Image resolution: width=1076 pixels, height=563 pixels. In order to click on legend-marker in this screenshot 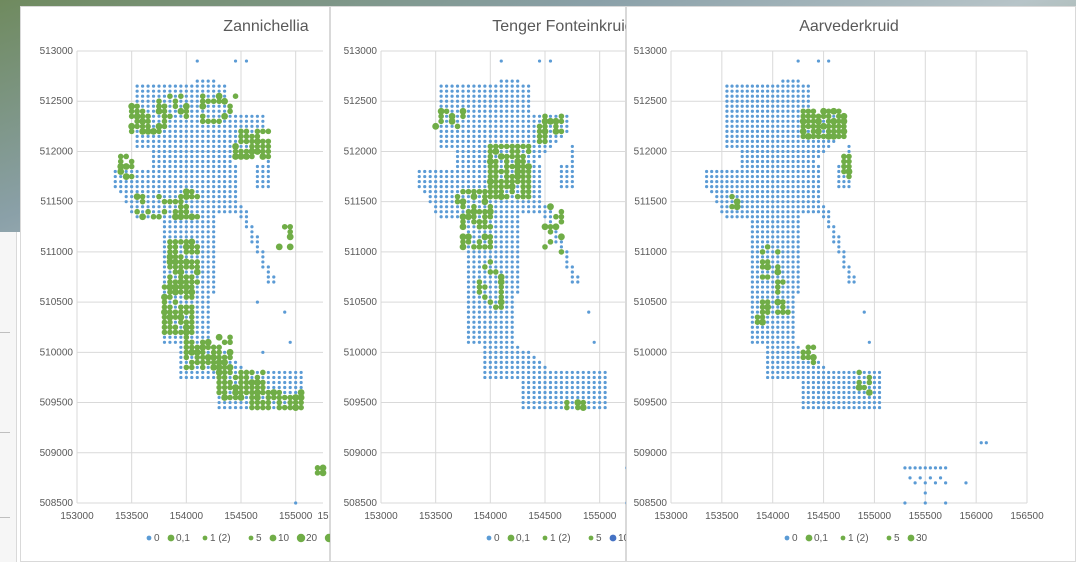, I will do `click(489, 538)`.